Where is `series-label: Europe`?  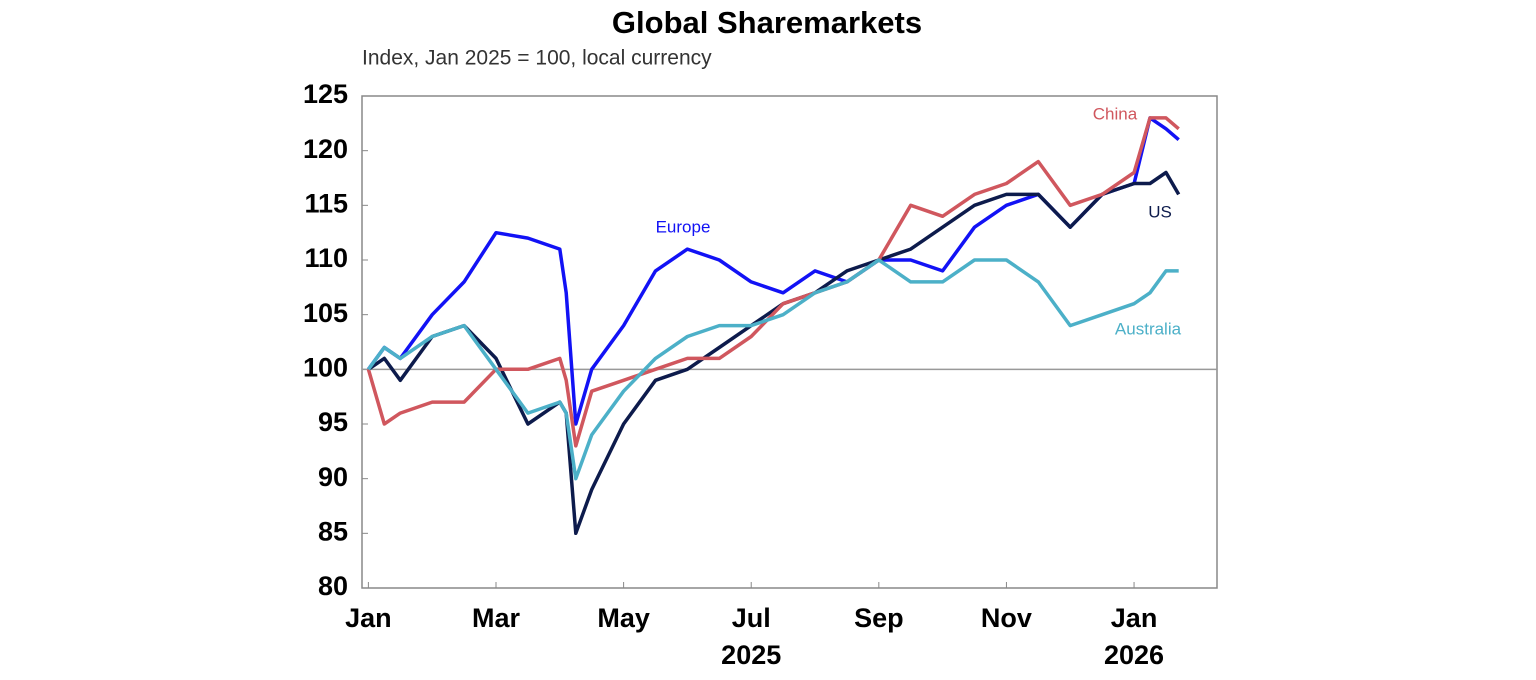
series-label: Europe is located at coordinates (683, 226).